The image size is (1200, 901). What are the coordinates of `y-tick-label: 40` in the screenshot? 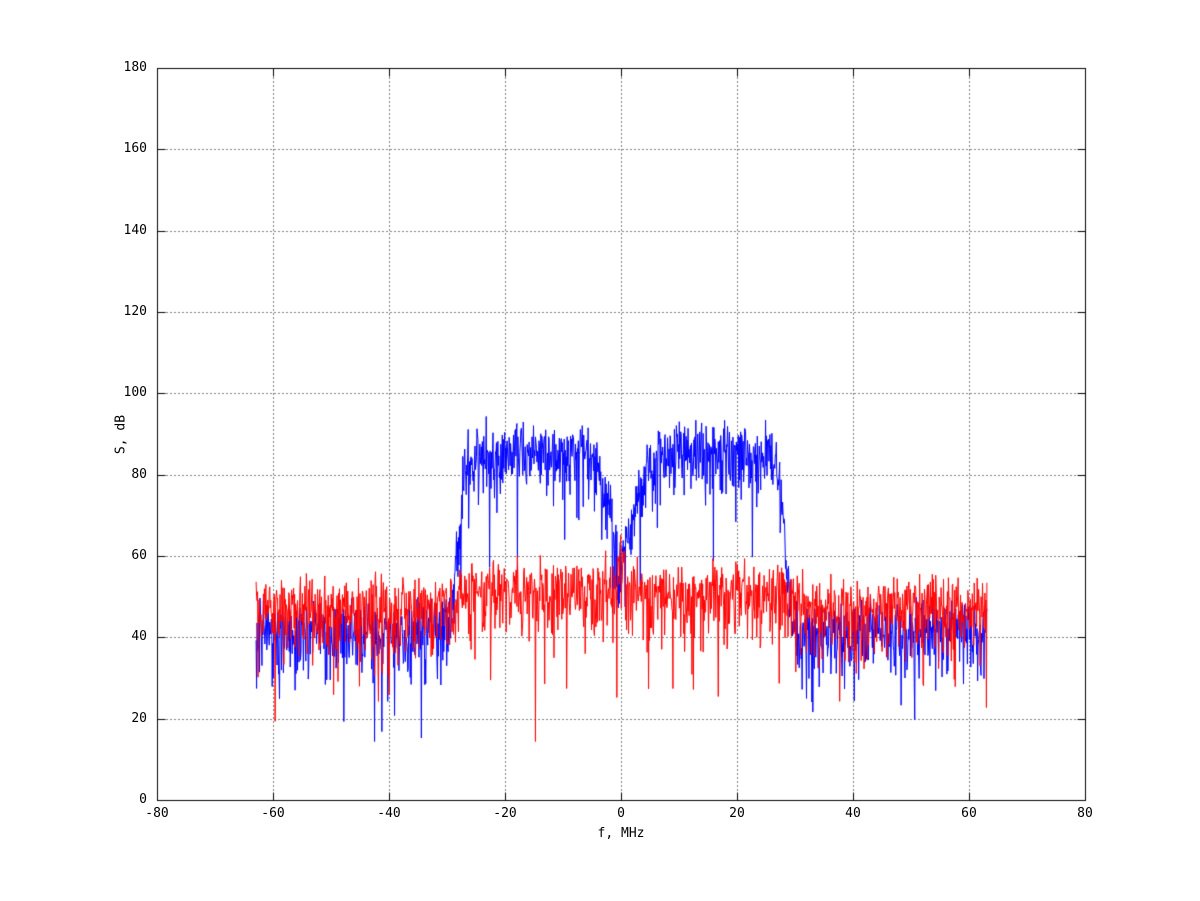 It's located at (139, 637).